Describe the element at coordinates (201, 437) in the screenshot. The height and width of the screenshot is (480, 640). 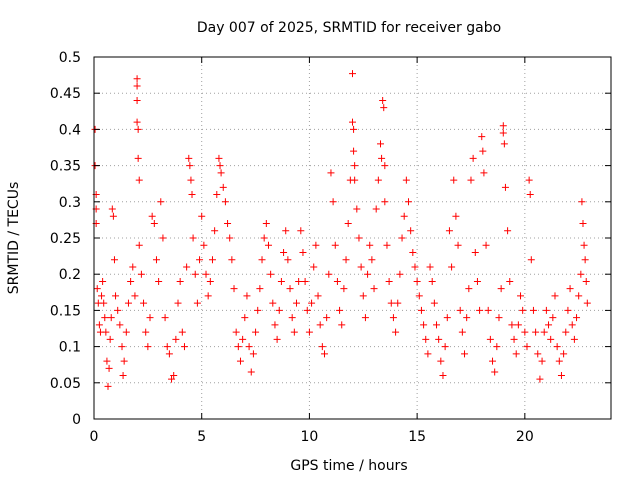
I see `x-tick-label: 5` at that location.